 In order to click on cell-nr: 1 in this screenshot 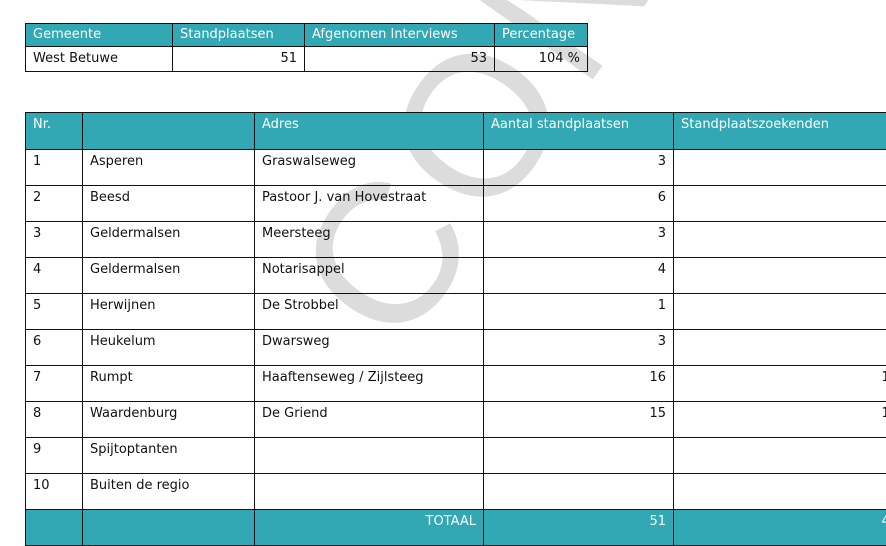, I will do `click(54, 168)`.